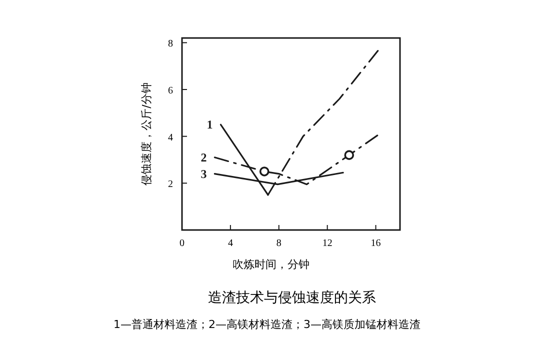 This screenshot has width=534, height=348. Describe the element at coordinates (146, 134) in the screenshot. I see `y-axis-title: 侵蚀速度，公斤/分钟` at that location.